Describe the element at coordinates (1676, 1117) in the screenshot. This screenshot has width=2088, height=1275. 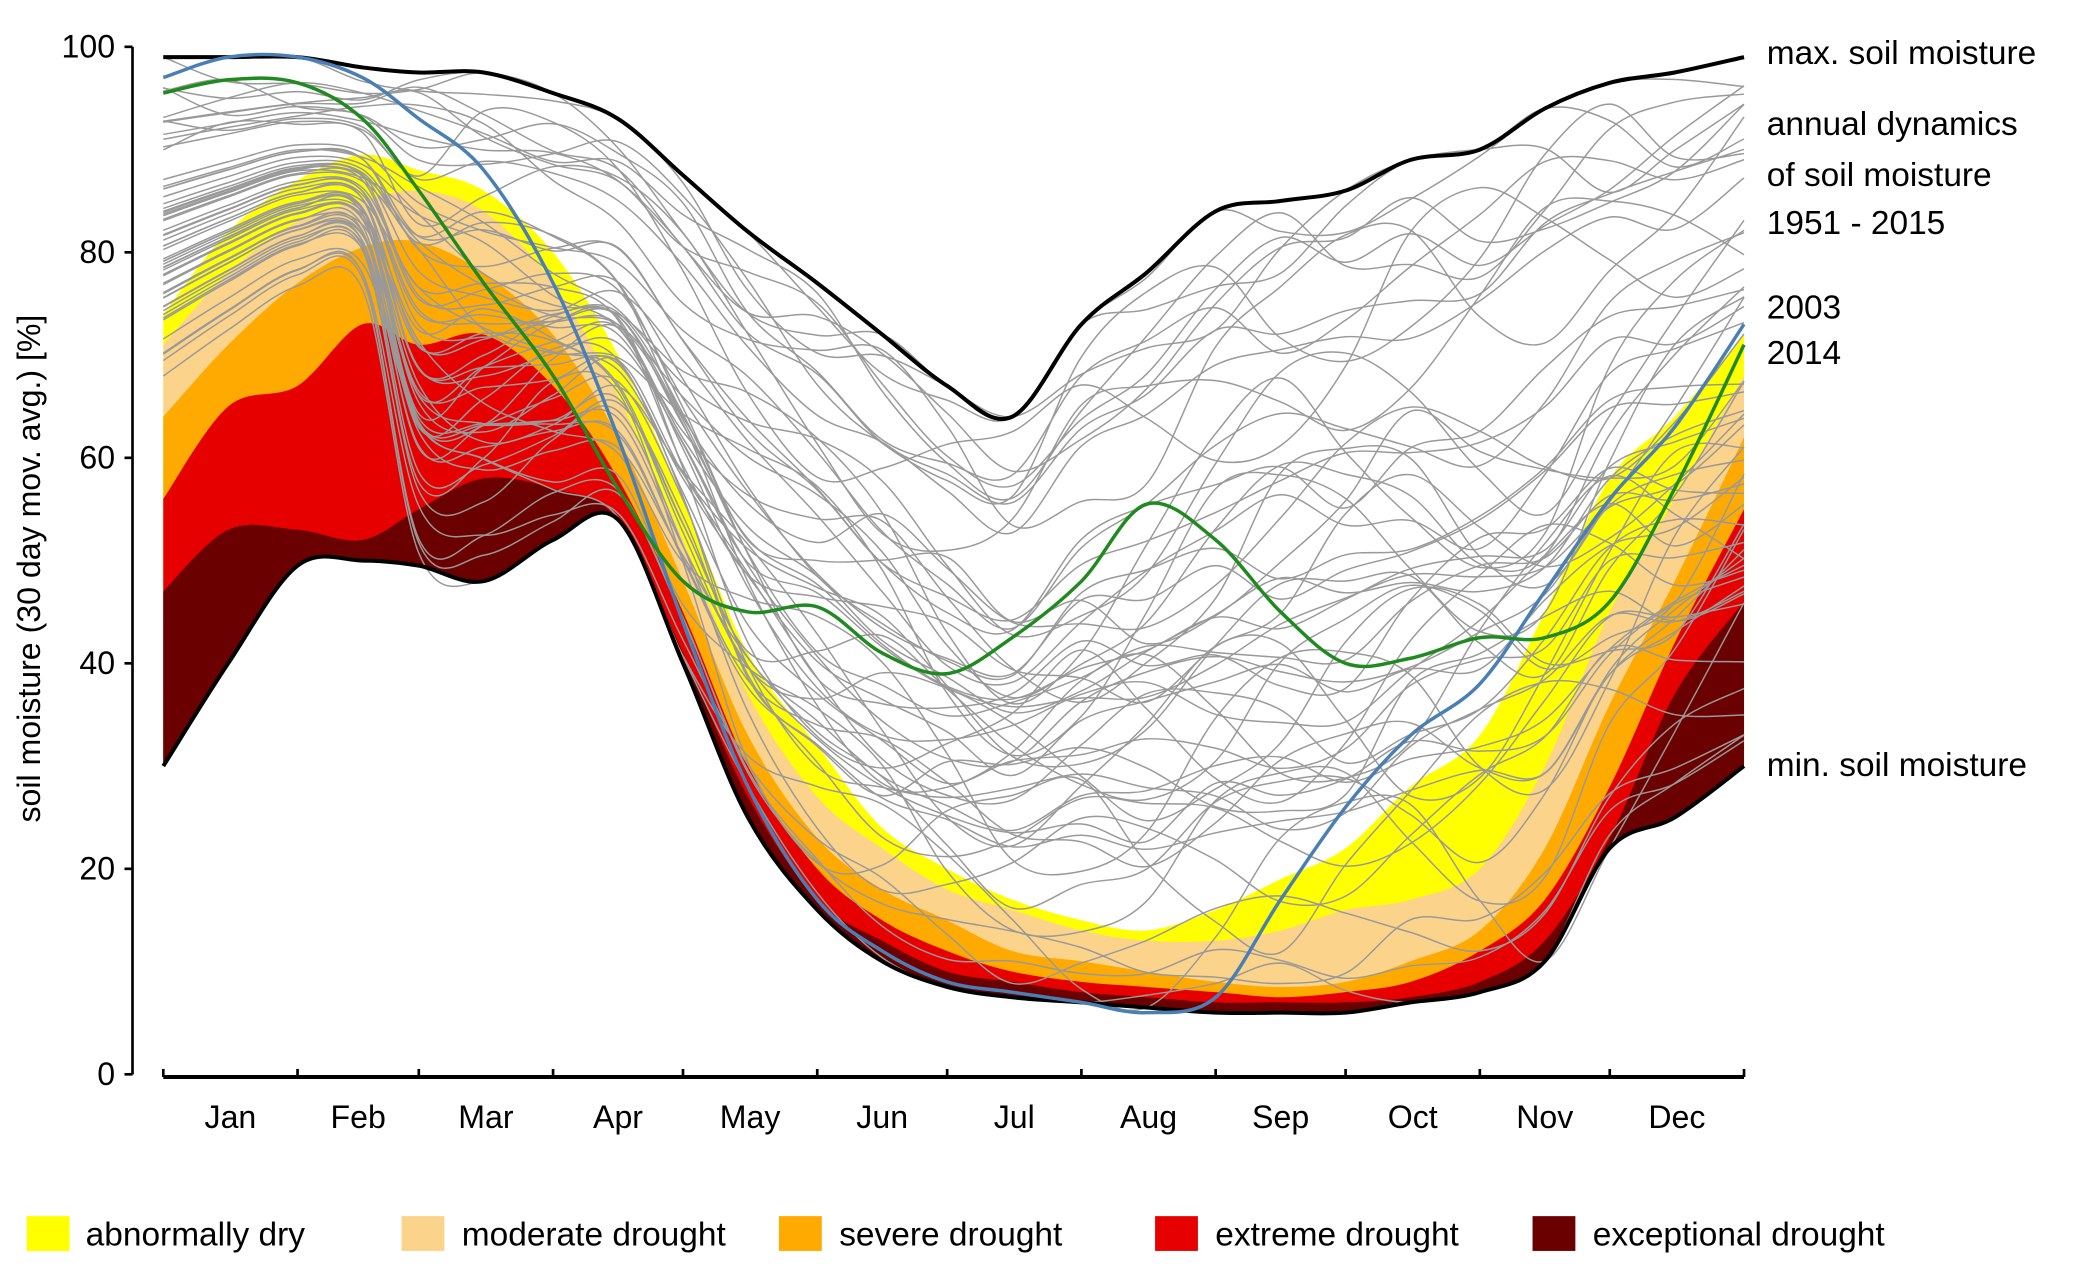
I see `x-tick-label-dec: Dec` at that location.